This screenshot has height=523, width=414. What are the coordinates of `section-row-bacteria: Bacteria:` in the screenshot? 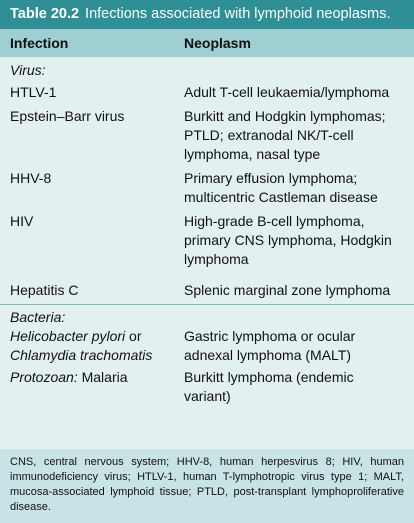 It's located at (207, 315).